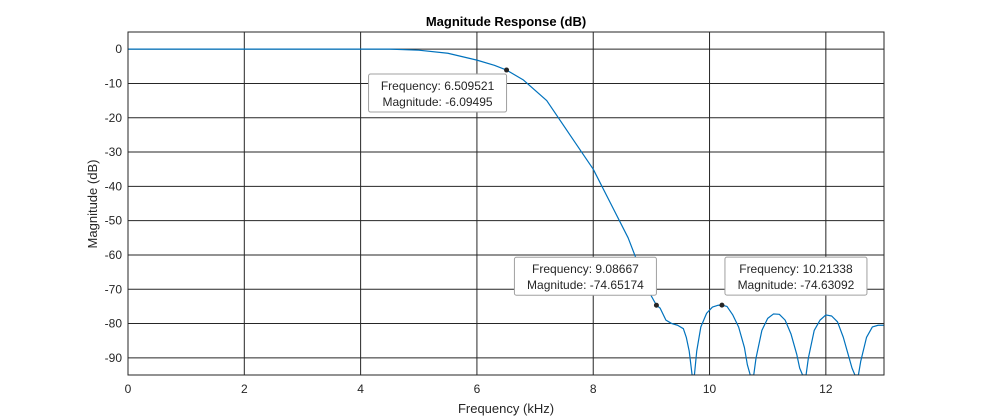 This screenshot has width=997, height=419. Describe the element at coordinates (114, 289) in the screenshot. I see `y-tick-label: -70` at that location.